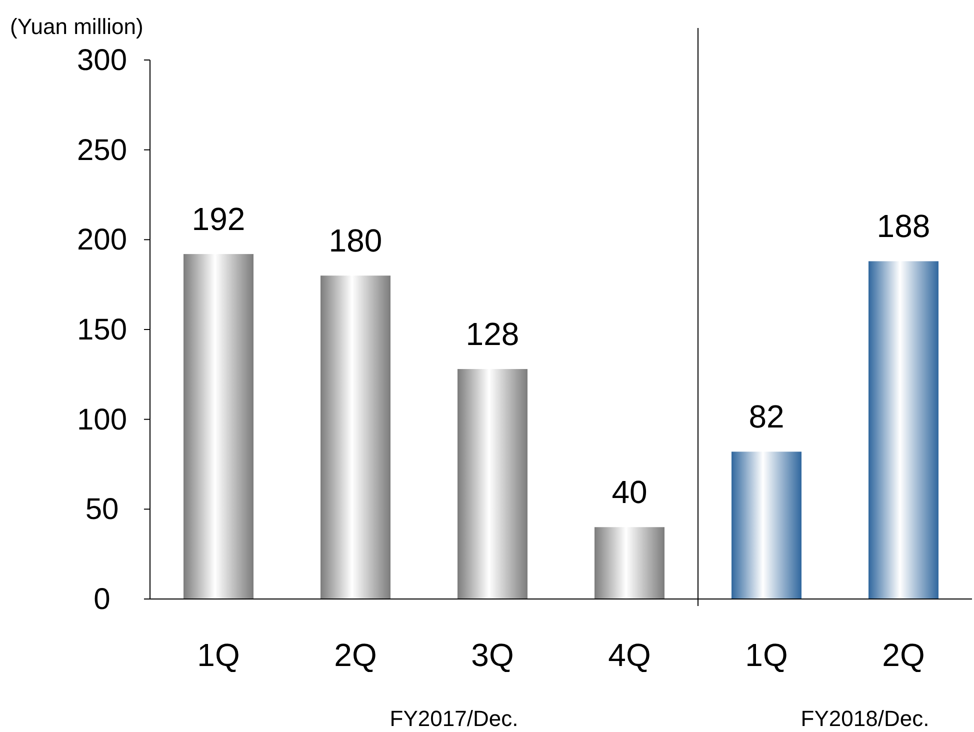 Image resolution: width=974 pixels, height=732 pixels. Describe the element at coordinates (102, 240) in the screenshot. I see `y-tick-label: 200` at that location.